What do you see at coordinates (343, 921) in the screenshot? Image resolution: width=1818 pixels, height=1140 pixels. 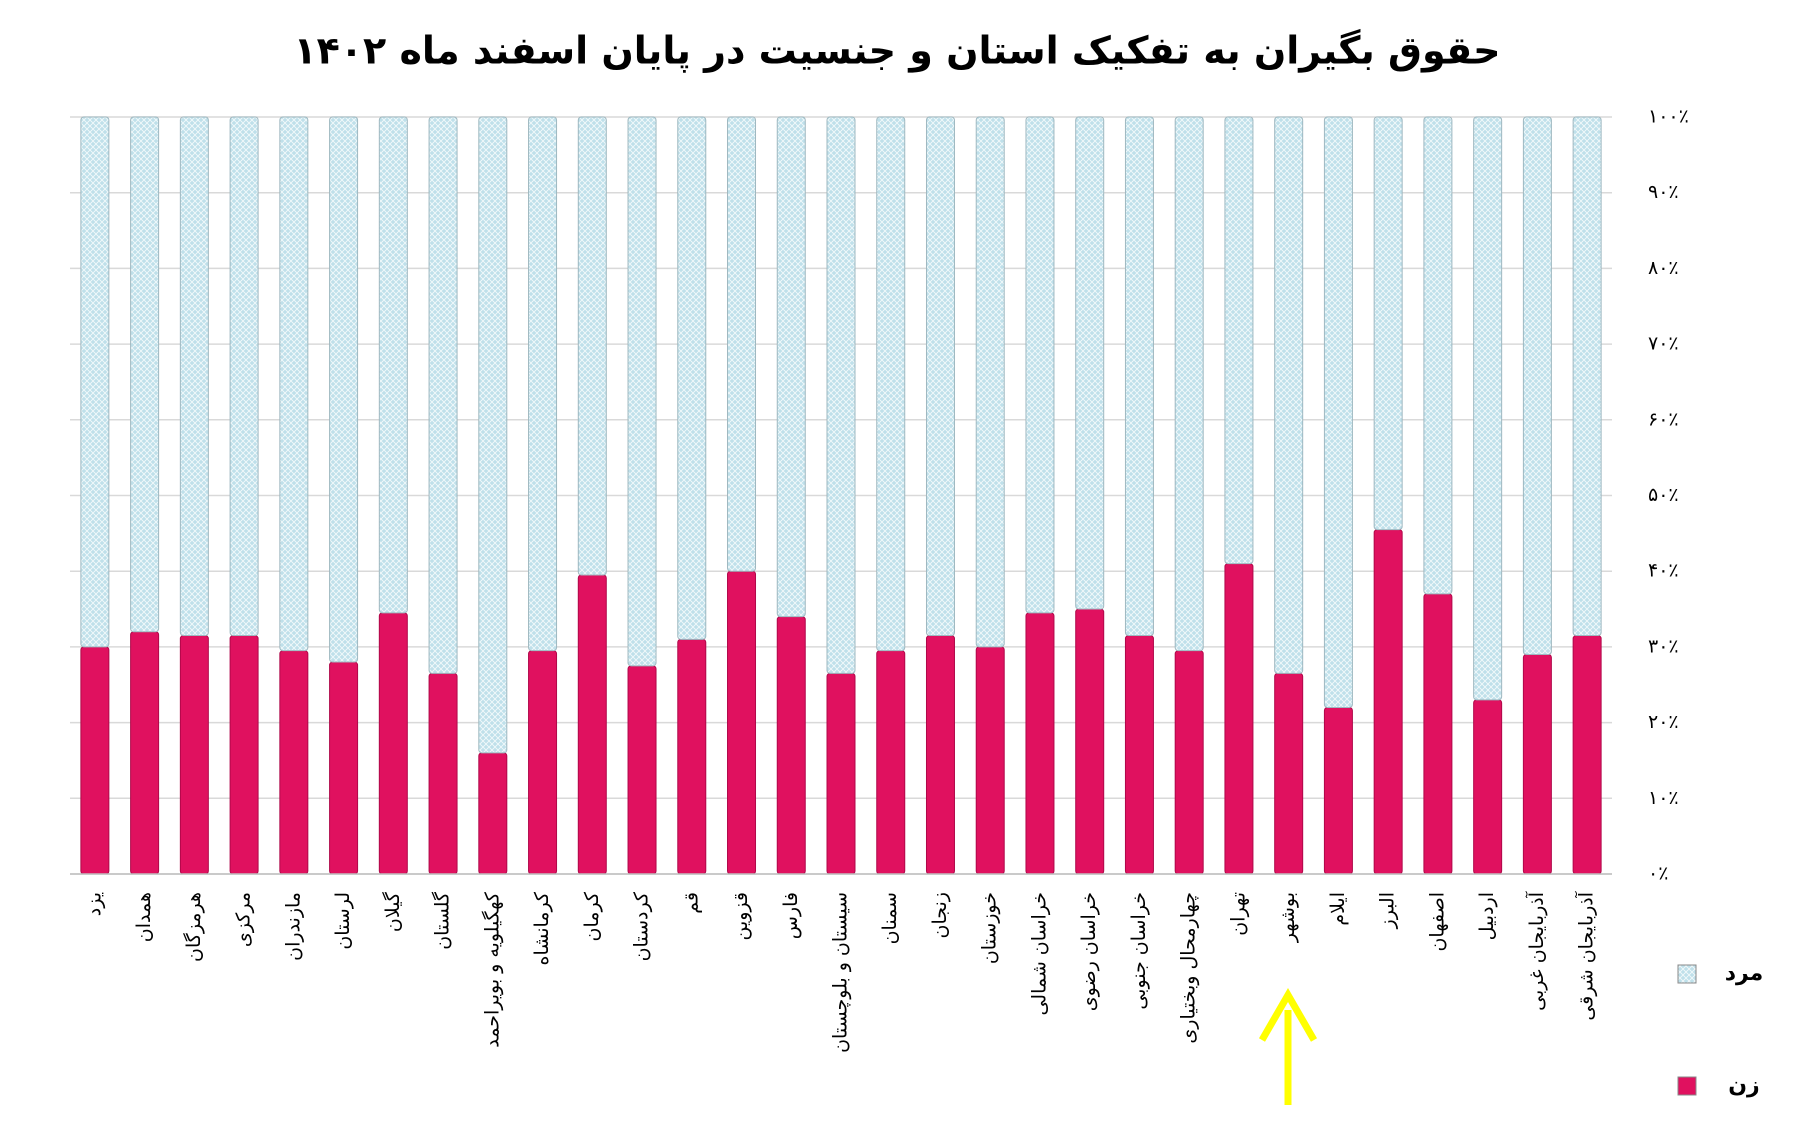 I see `x-tick-label: لرستان` at bounding box center [343, 921].